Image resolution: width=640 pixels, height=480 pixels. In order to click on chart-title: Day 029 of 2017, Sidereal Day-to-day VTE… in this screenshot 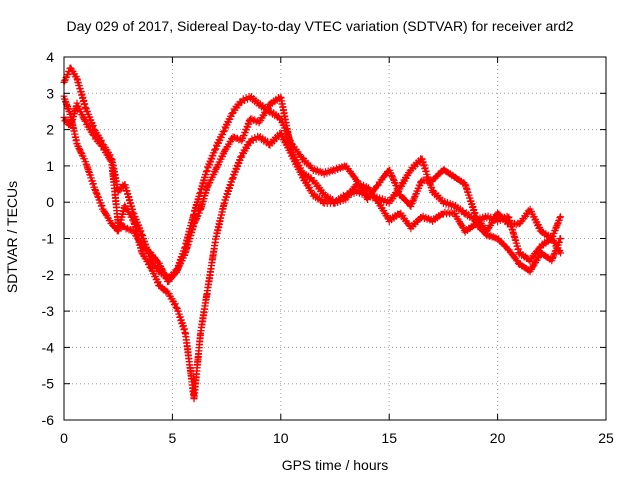, I will do `click(320, 26)`.